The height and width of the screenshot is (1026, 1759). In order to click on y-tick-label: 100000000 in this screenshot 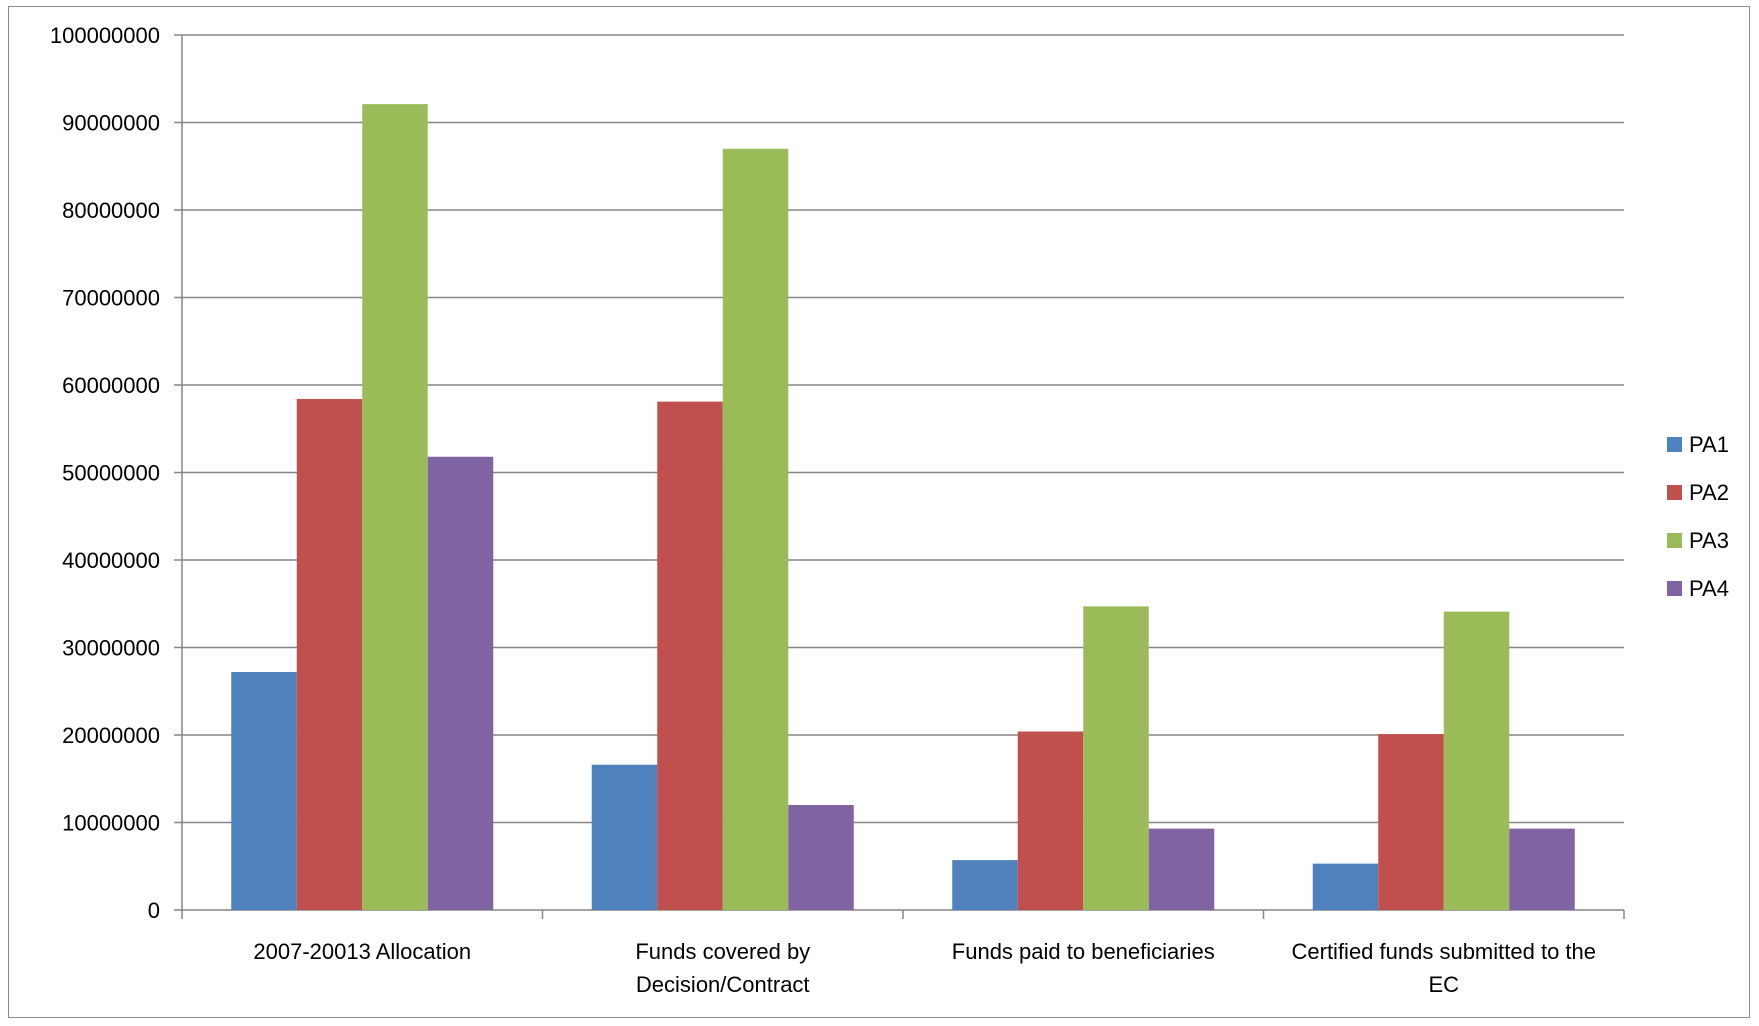, I will do `click(105, 35)`.